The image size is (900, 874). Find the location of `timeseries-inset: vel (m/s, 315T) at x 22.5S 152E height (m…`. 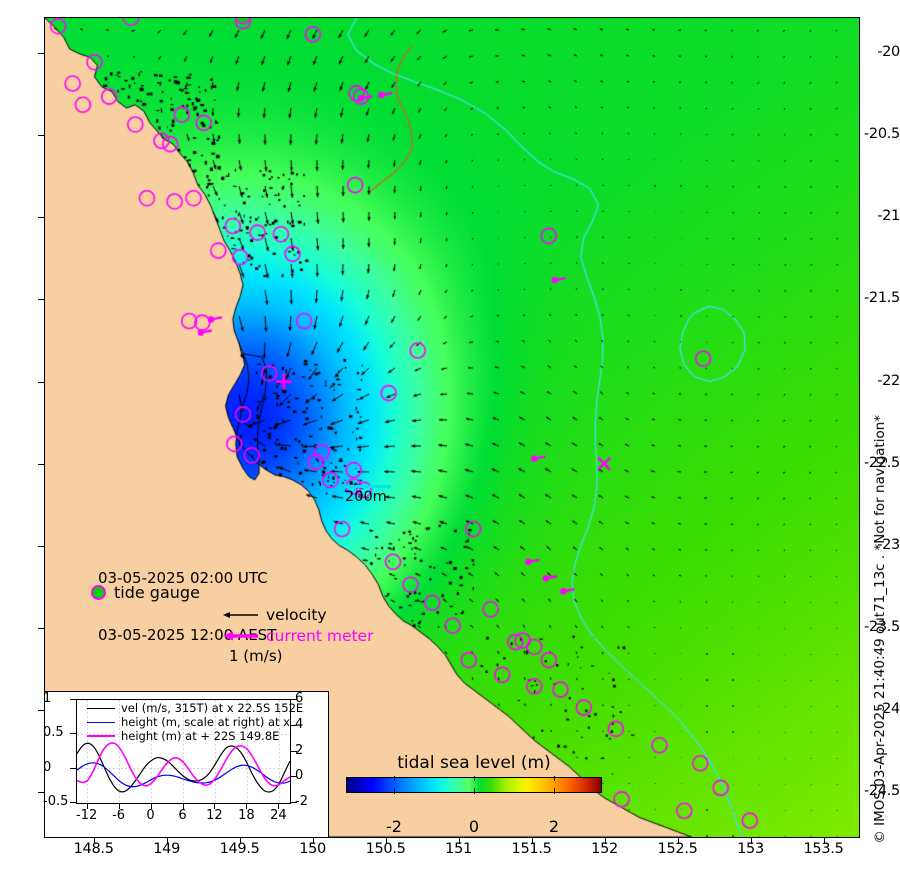

timeseries-inset: vel (m/s, 315T) at x 22.5S 152E height (m… is located at coordinates (186, 764).